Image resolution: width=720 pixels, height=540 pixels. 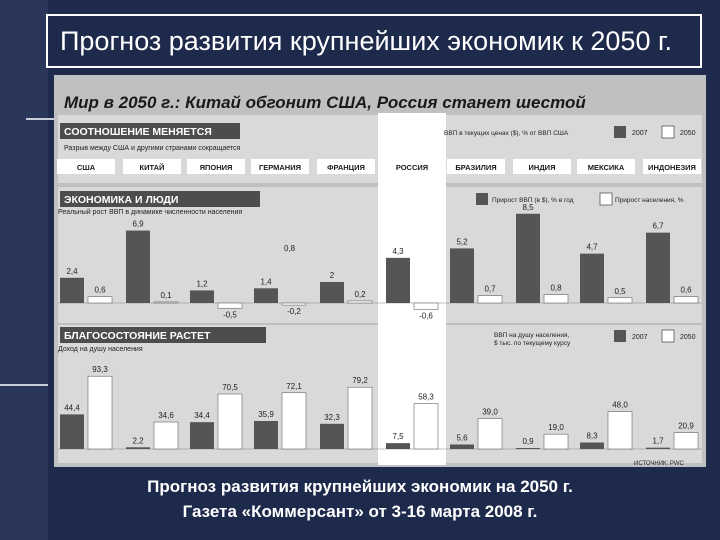 I want to click on population-growth-label: -0,6, so click(x=426, y=315).